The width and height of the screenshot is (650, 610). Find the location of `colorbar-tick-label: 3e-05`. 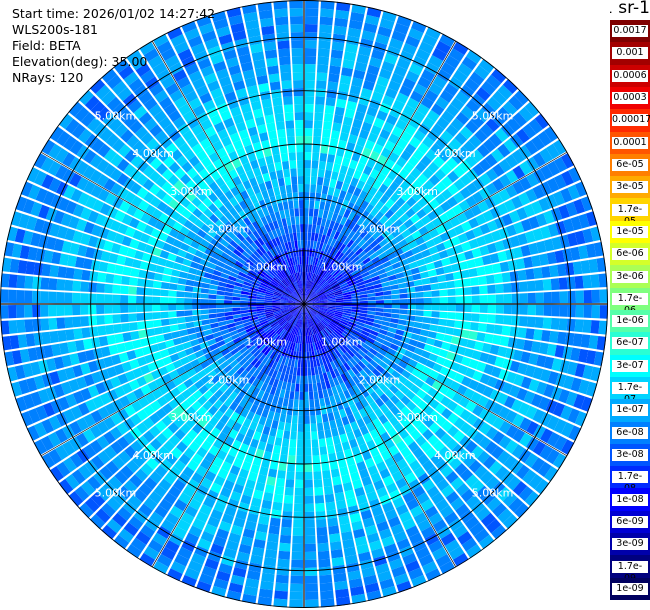

colorbar-tick-label: 3e-05 is located at coordinates (630, 187).